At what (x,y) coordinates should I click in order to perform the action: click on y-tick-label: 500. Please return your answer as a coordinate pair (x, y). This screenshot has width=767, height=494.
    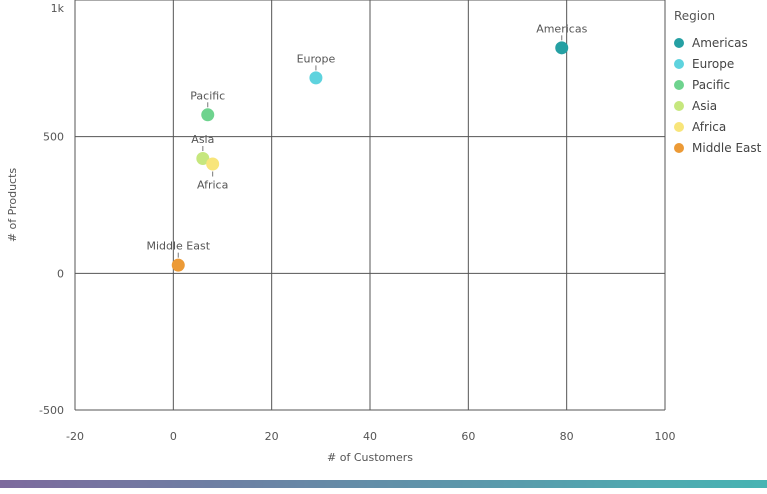
    Looking at the image, I should click on (53, 137).